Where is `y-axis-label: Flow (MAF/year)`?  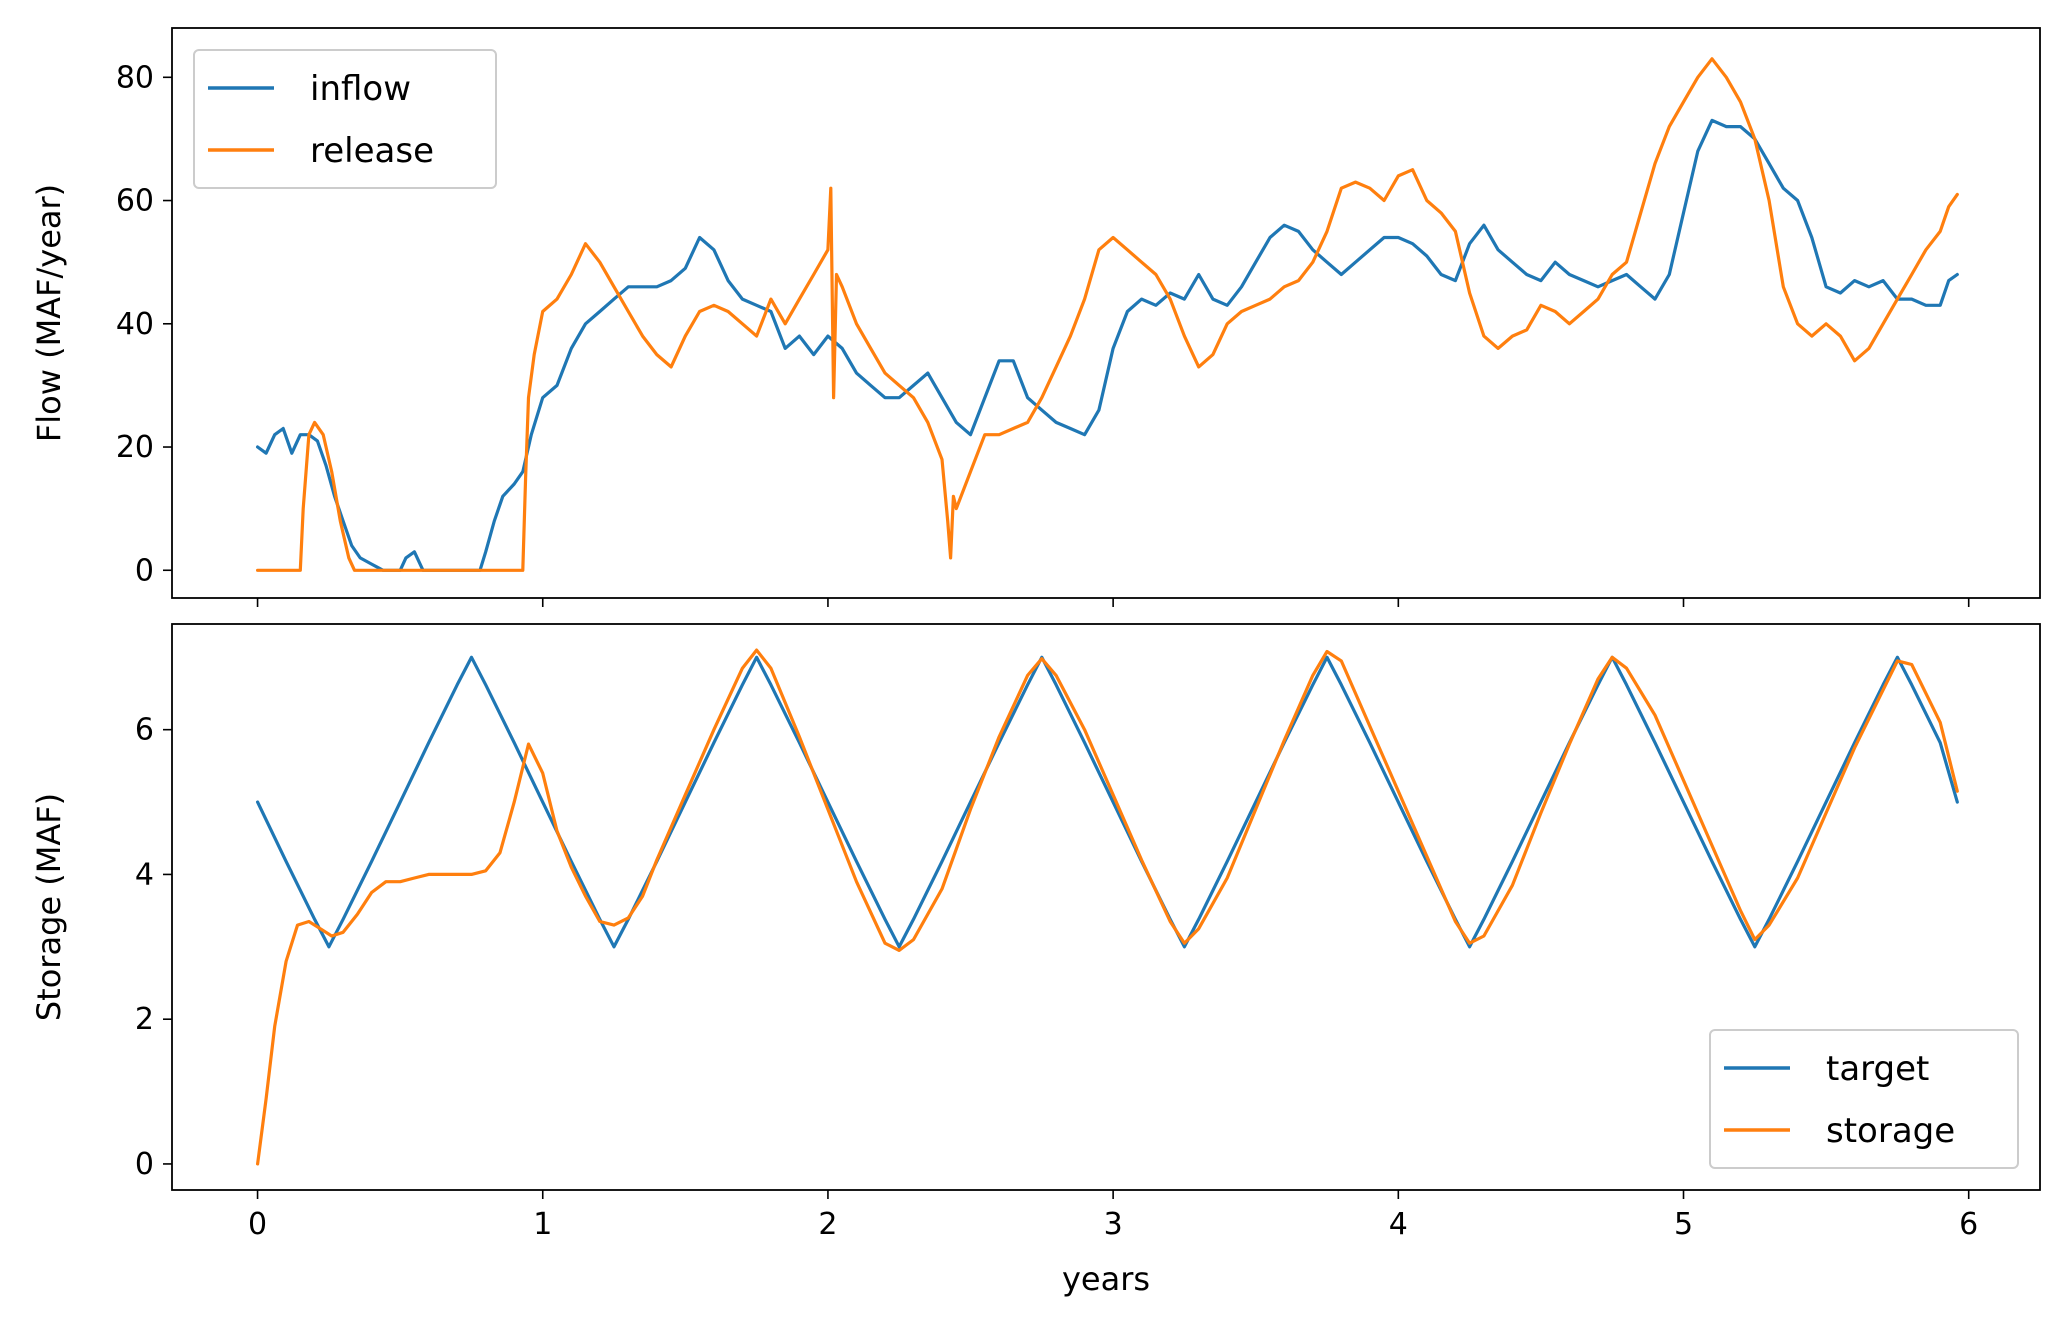
y-axis-label: Flow (MAF/year) is located at coordinates (49, 313).